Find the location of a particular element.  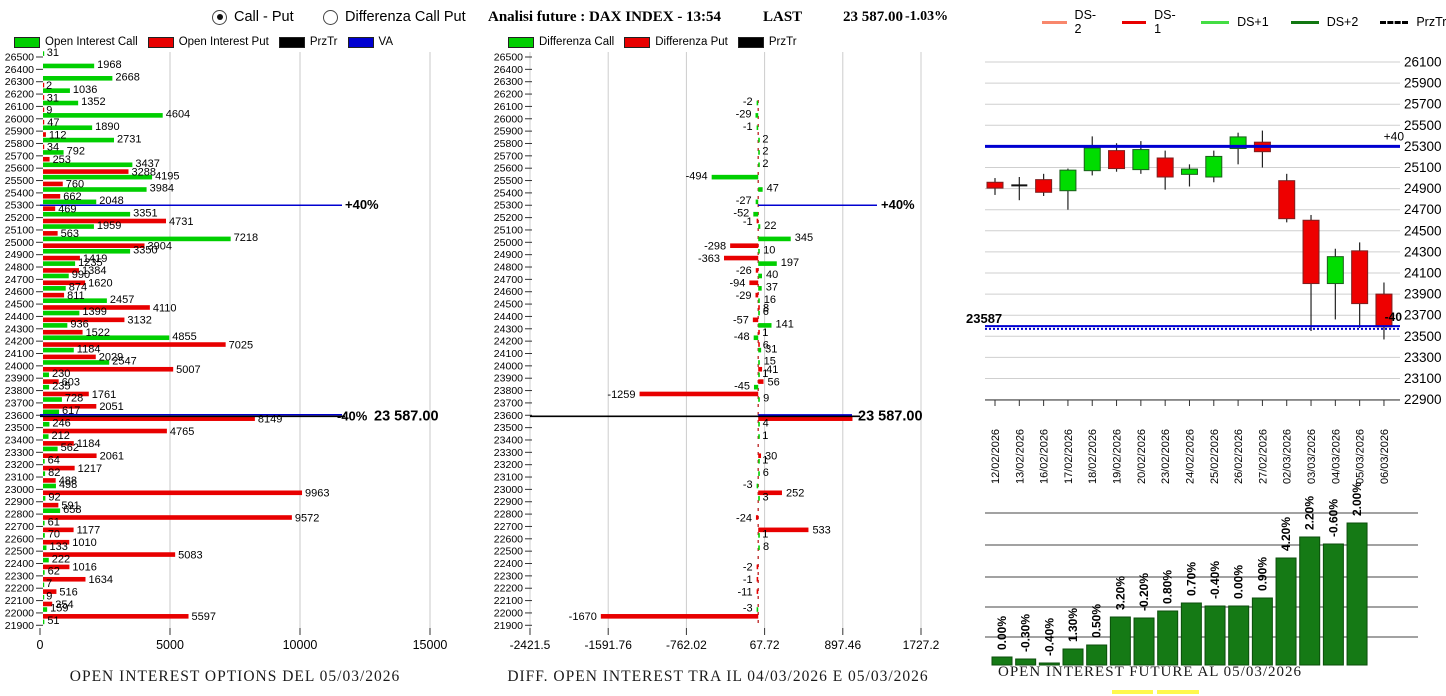

oi-future-pct-label: 0.90% is located at coordinates (1262, 574).